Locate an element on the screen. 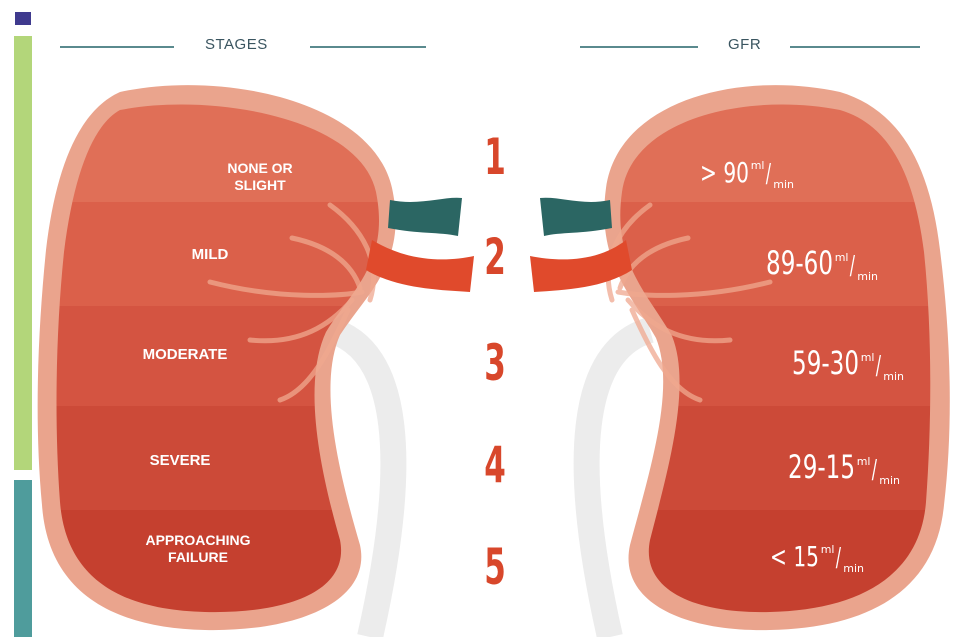 The image size is (974, 637). stage-number-2: 2 is located at coordinates (495, 257).